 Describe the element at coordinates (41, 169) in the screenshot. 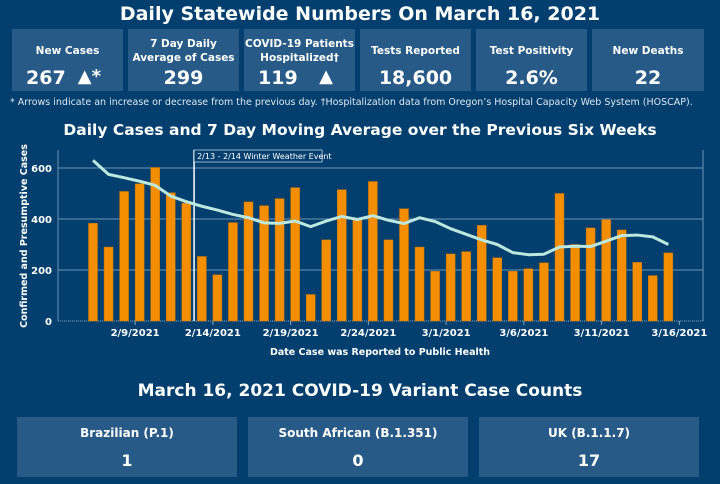

I see `y-tick-label: 600` at that location.